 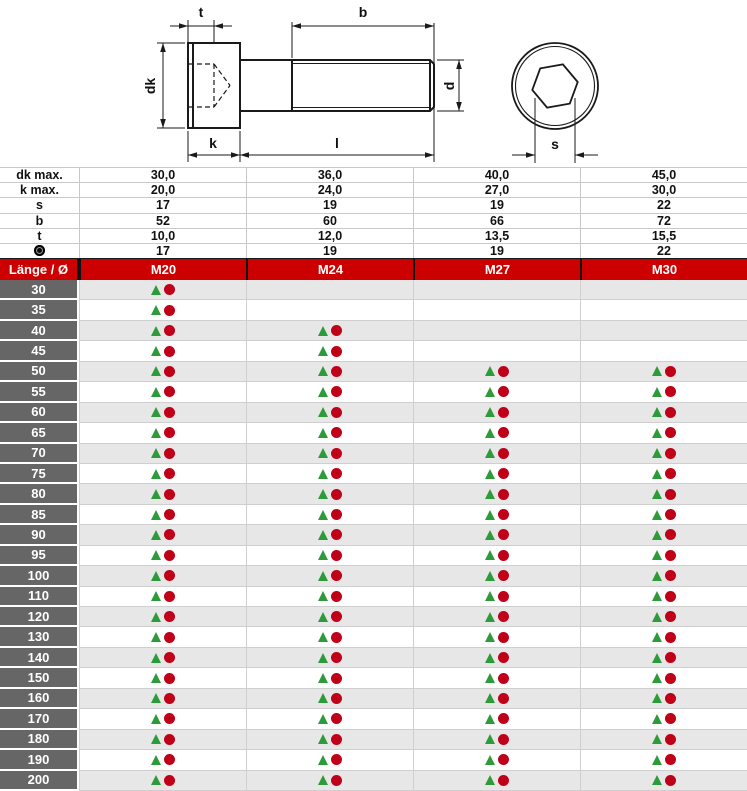 What do you see at coordinates (496, 175) in the screenshot?
I see `spec-value-cell: 40,0` at bounding box center [496, 175].